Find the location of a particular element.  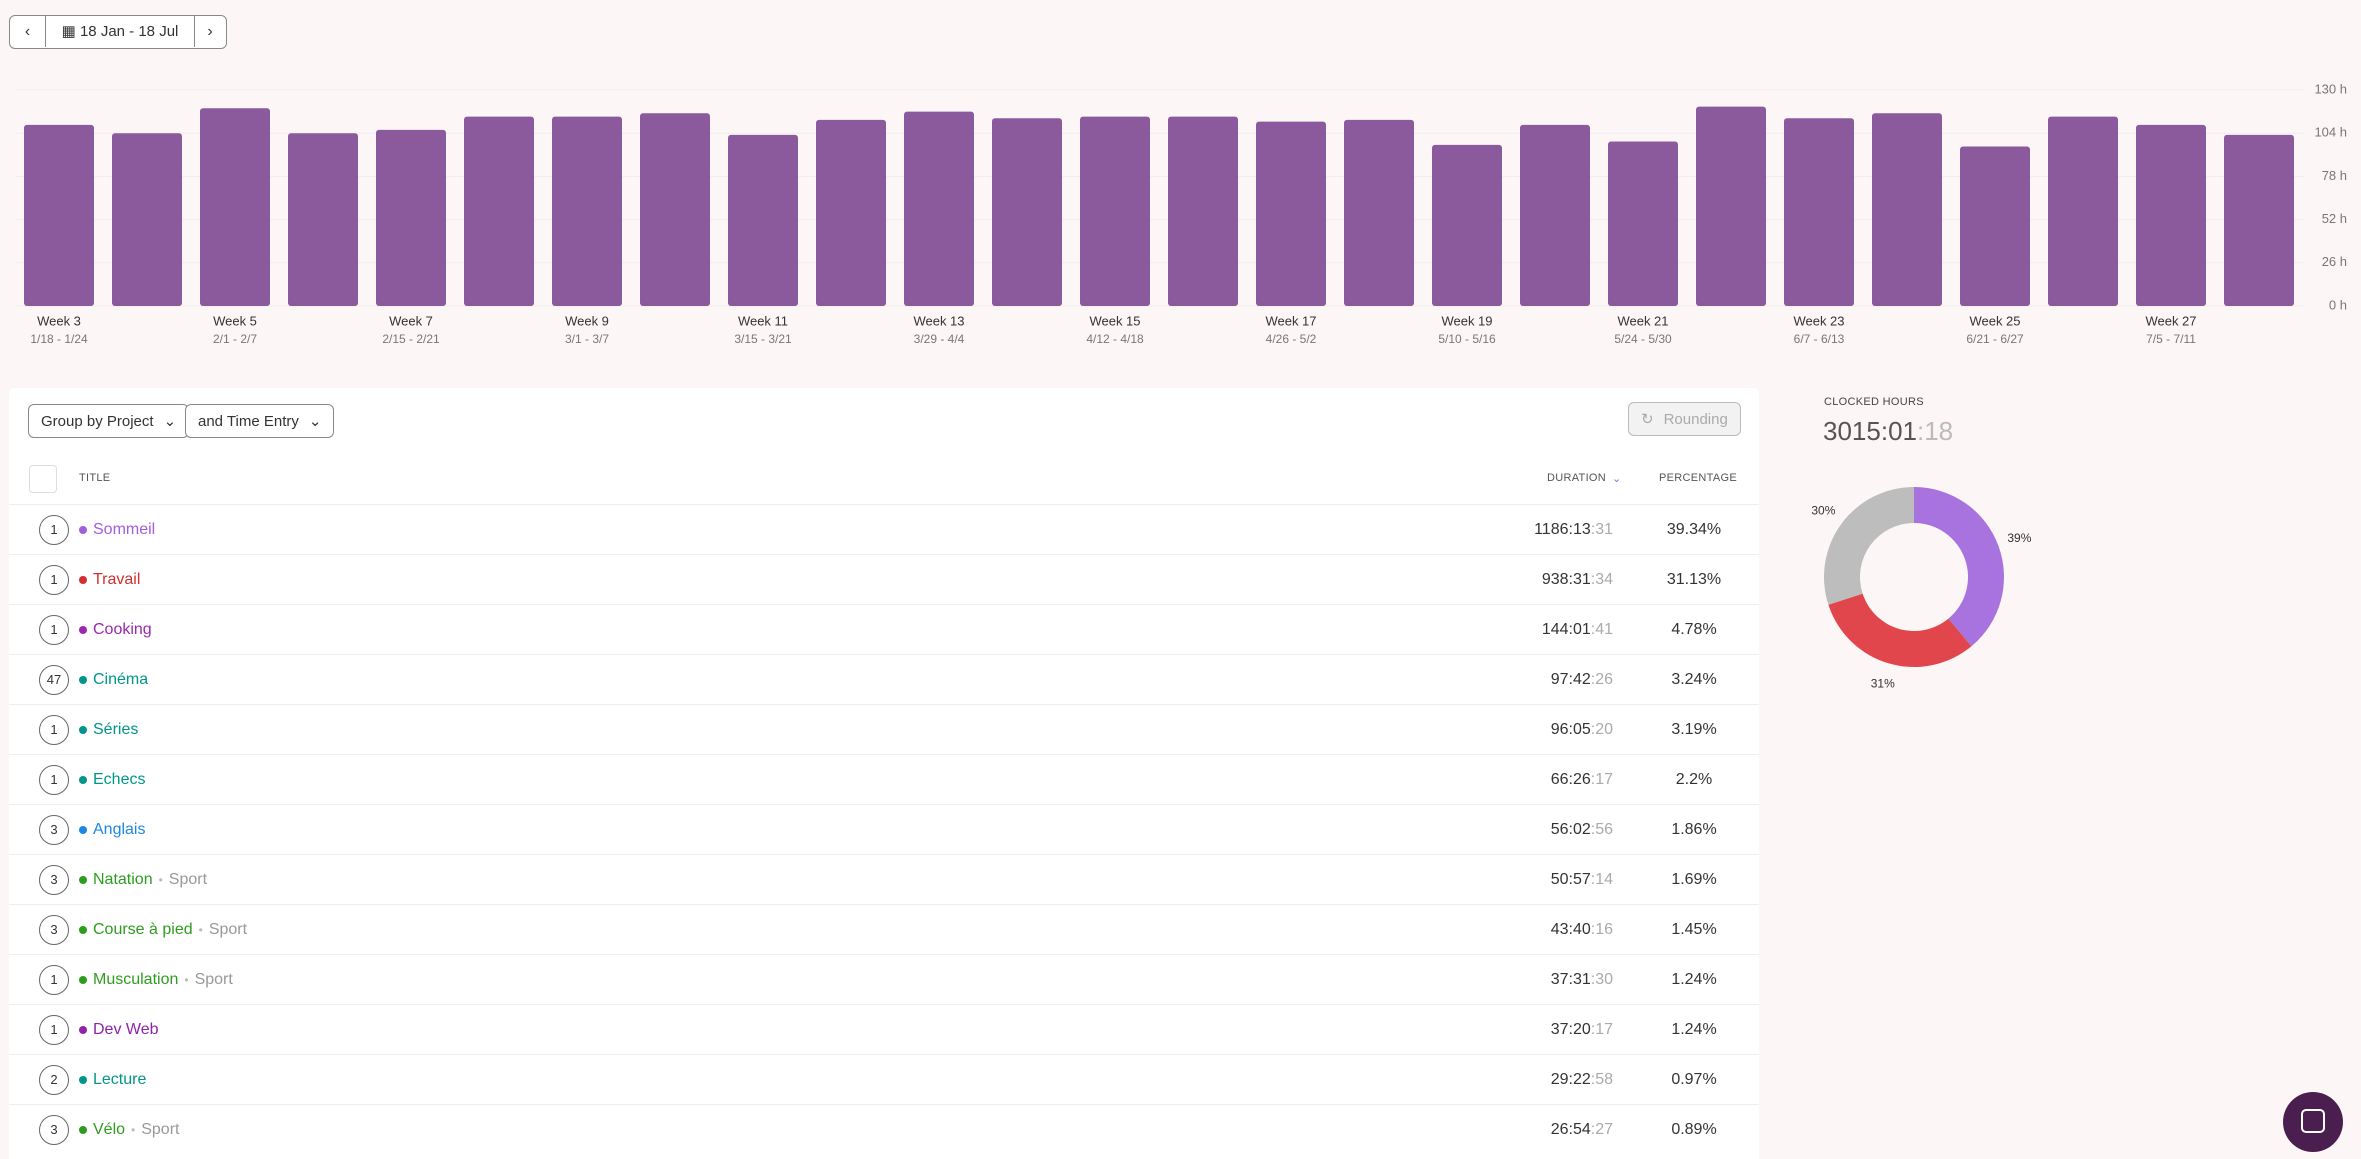

table-row: 3 Anglais 56:02:56 1.86% is located at coordinates (884, 829).